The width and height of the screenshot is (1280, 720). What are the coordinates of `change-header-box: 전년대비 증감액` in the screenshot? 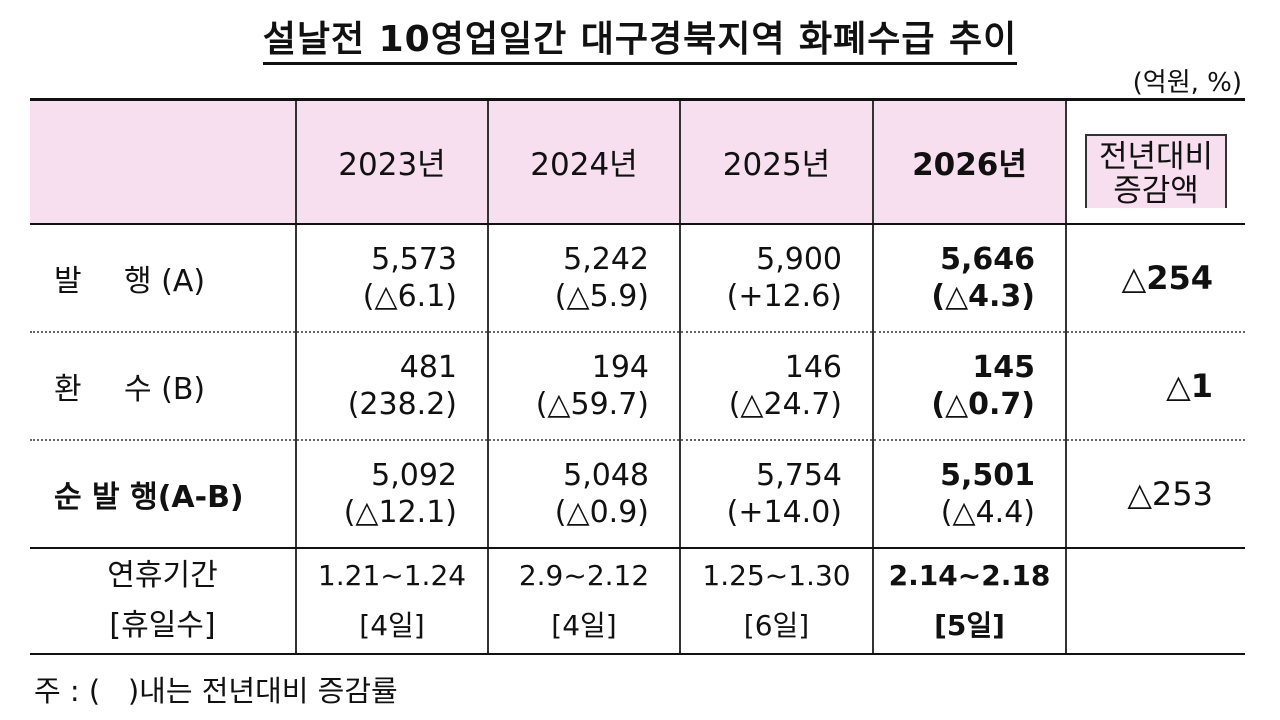 It's located at (1156, 172).